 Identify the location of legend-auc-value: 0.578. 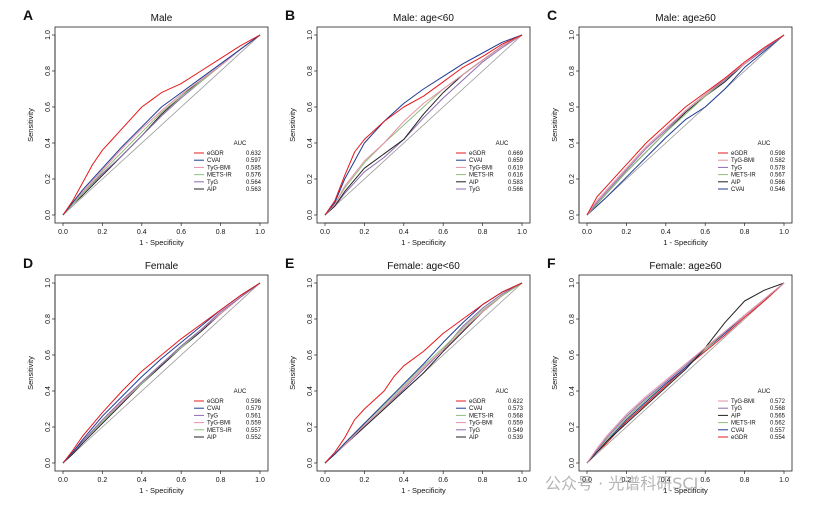
(778, 168).